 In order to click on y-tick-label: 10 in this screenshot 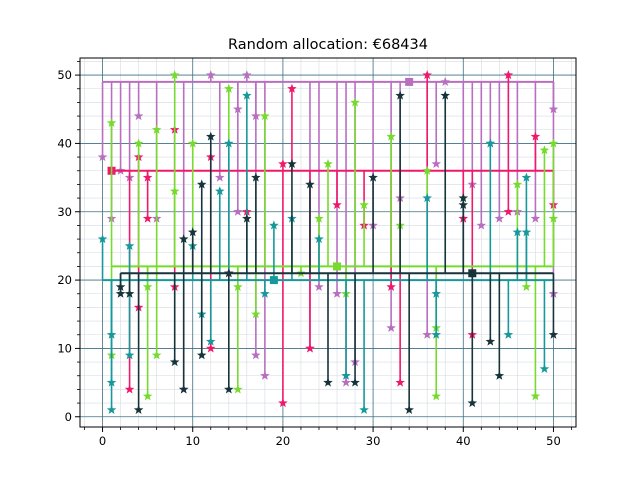, I will do `click(64, 348)`.